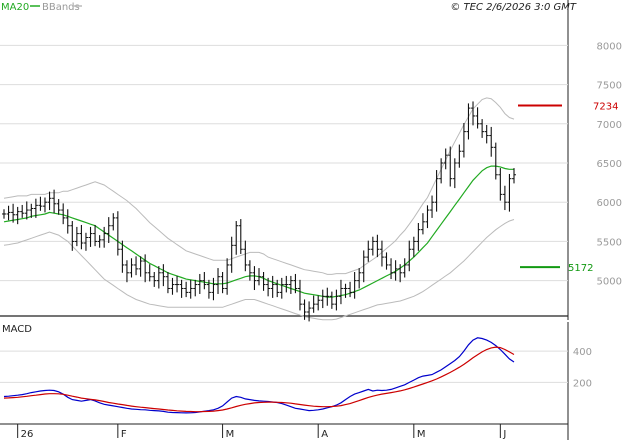 The height and width of the screenshot is (440, 627). Describe the element at coordinates (609, 46) in the screenshot. I see `price-y-tick-8000: 8000` at that location.